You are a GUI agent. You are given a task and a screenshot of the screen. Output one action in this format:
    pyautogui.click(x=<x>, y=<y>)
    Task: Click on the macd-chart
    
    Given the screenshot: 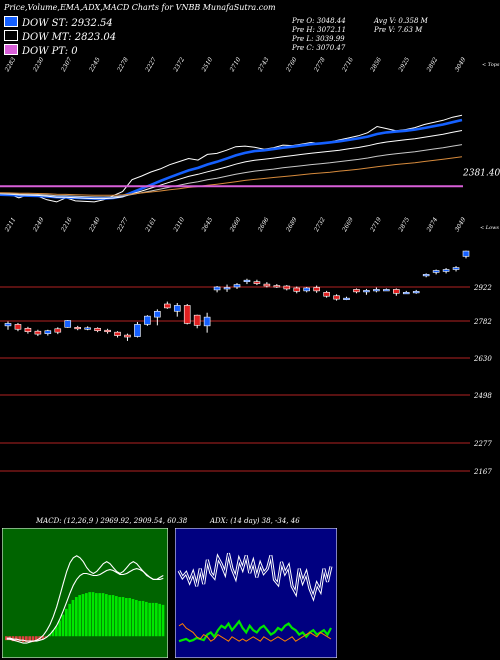 What is the action you would take?
    pyautogui.click(x=85, y=593)
    